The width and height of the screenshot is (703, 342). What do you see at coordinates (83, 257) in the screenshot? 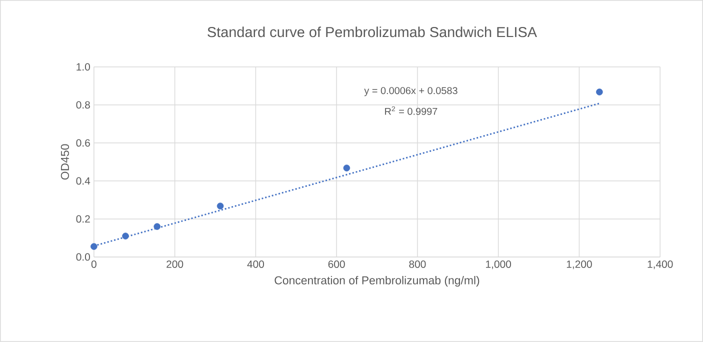
I see `y-tick-label: 0.0` at bounding box center [83, 257].